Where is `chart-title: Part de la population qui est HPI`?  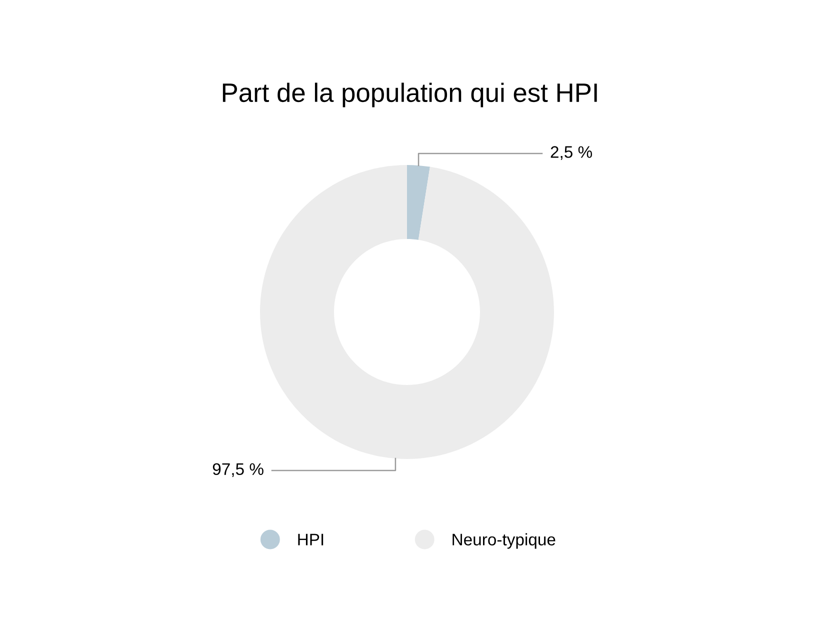 chart-title: Part de la population qui est HPI is located at coordinates (409, 95).